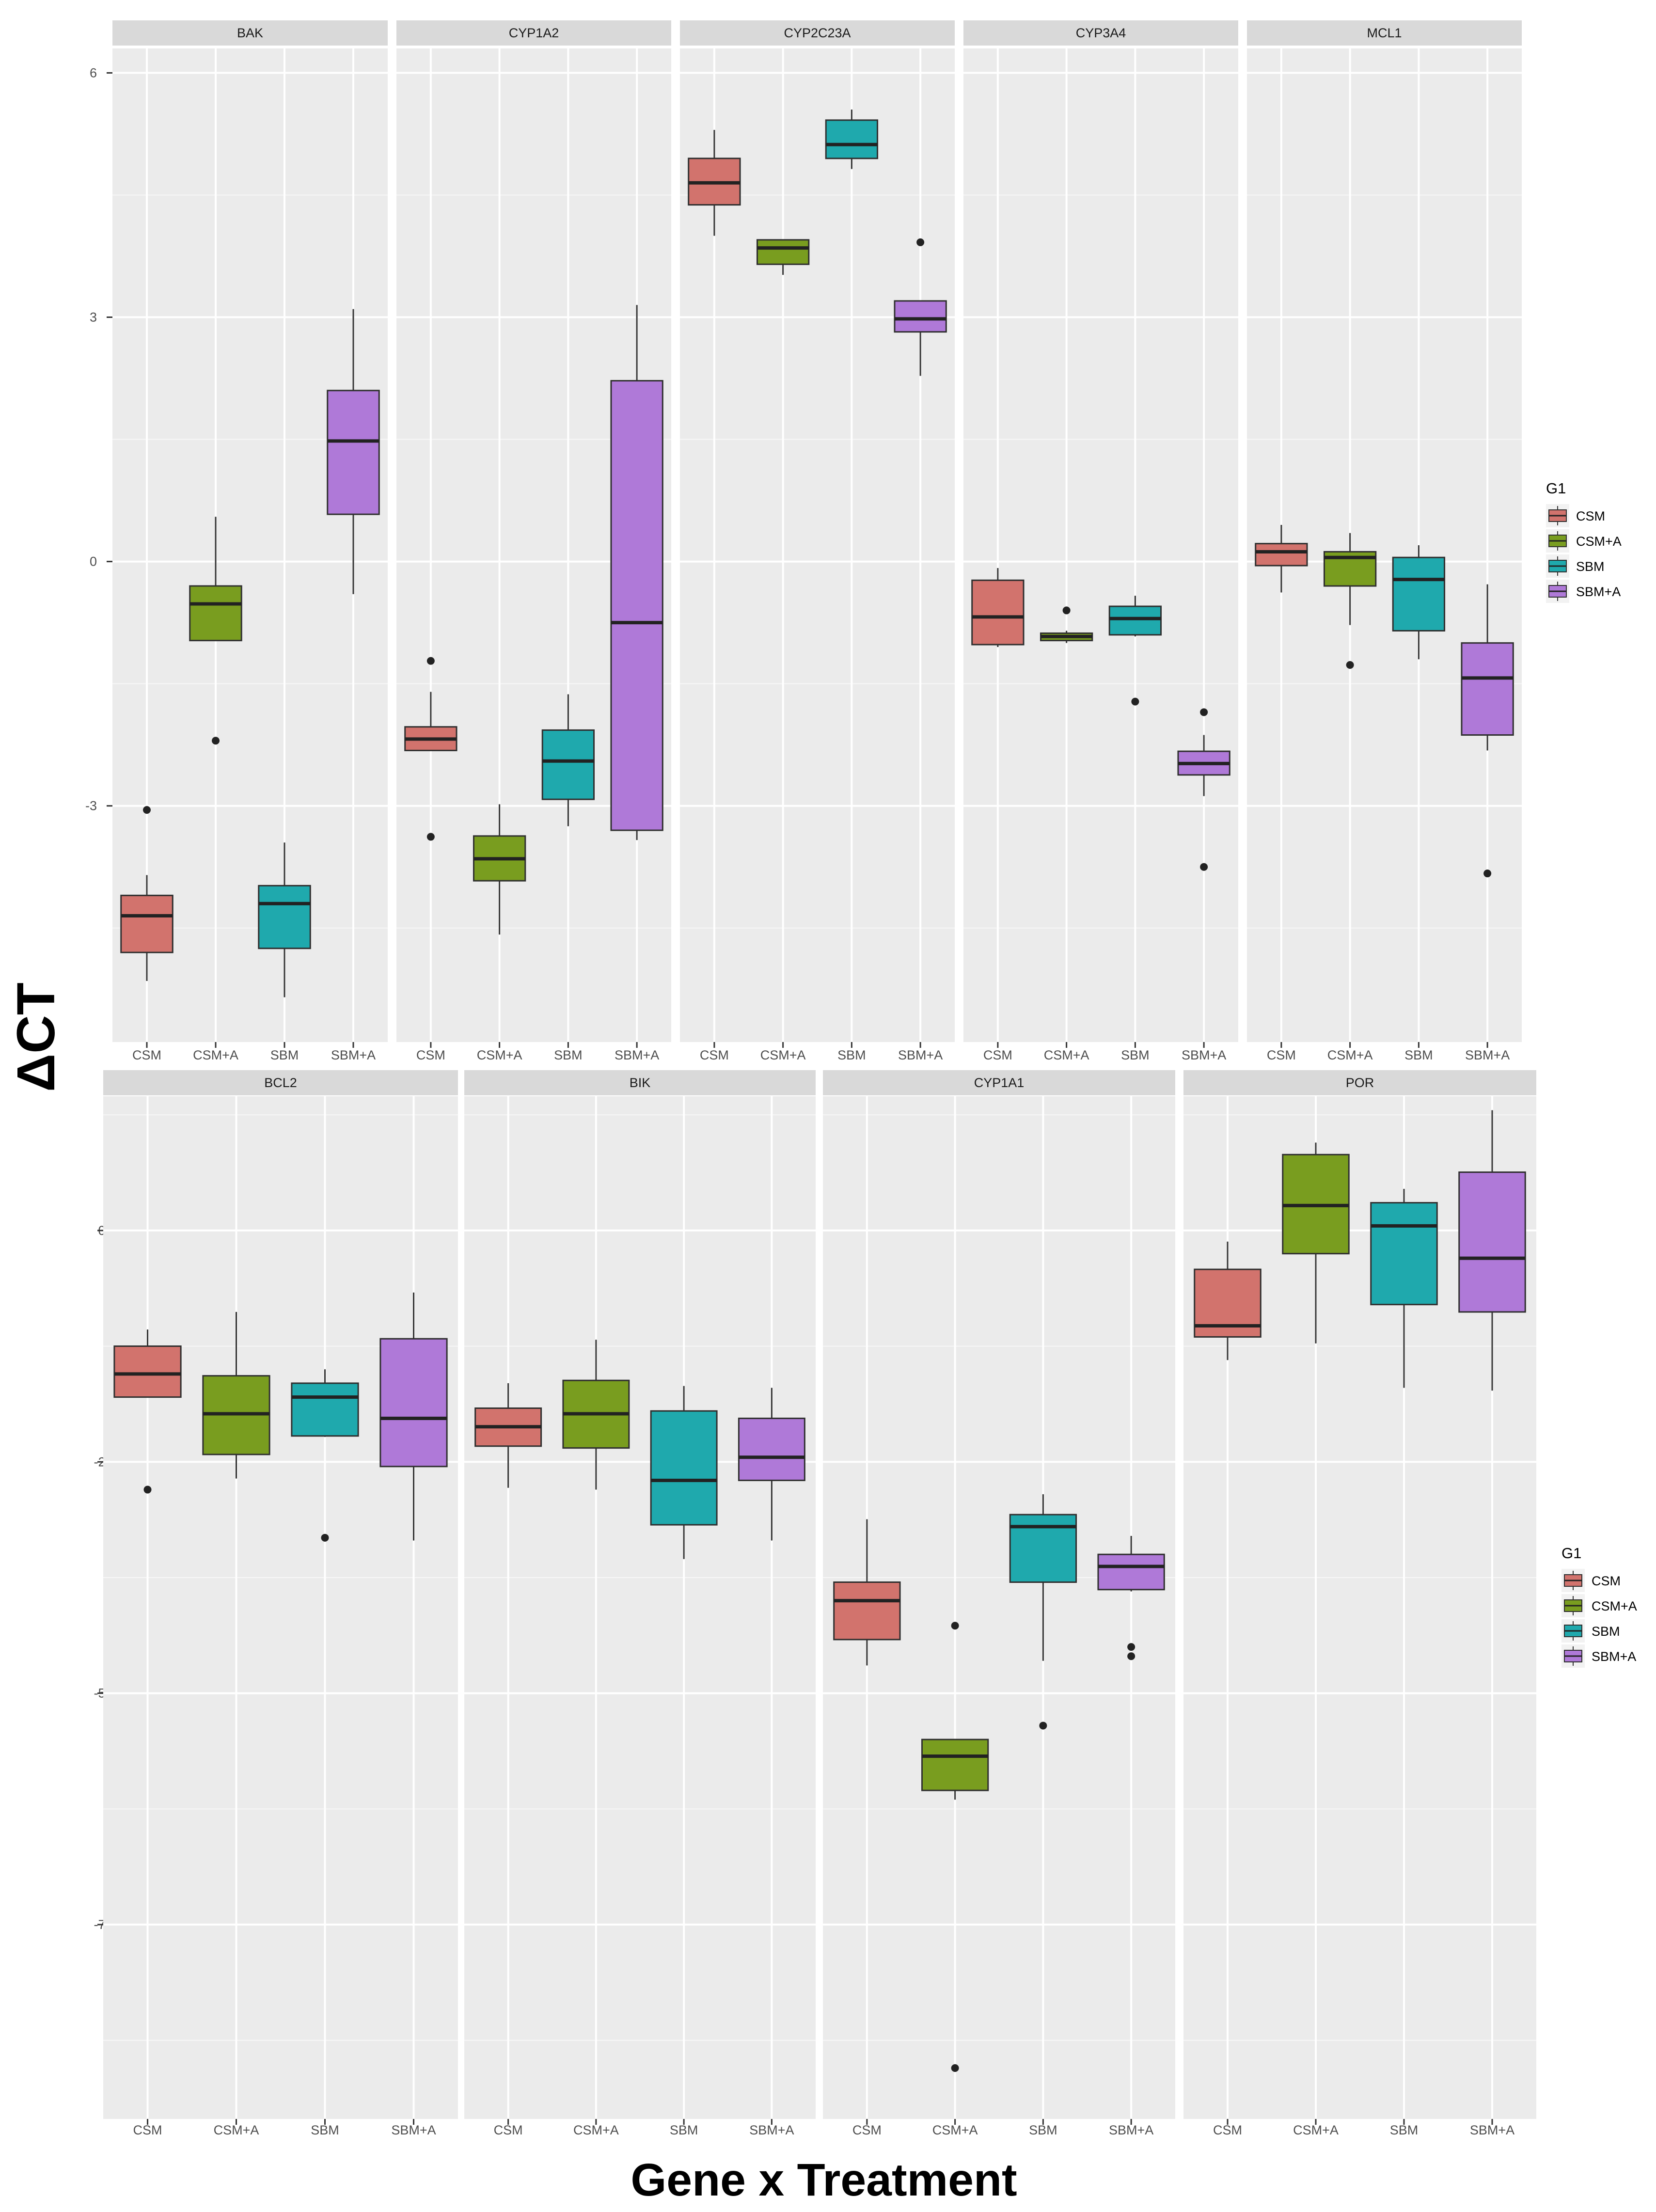  I want to click on box-cyp2c23a-csm, so click(714, 183).